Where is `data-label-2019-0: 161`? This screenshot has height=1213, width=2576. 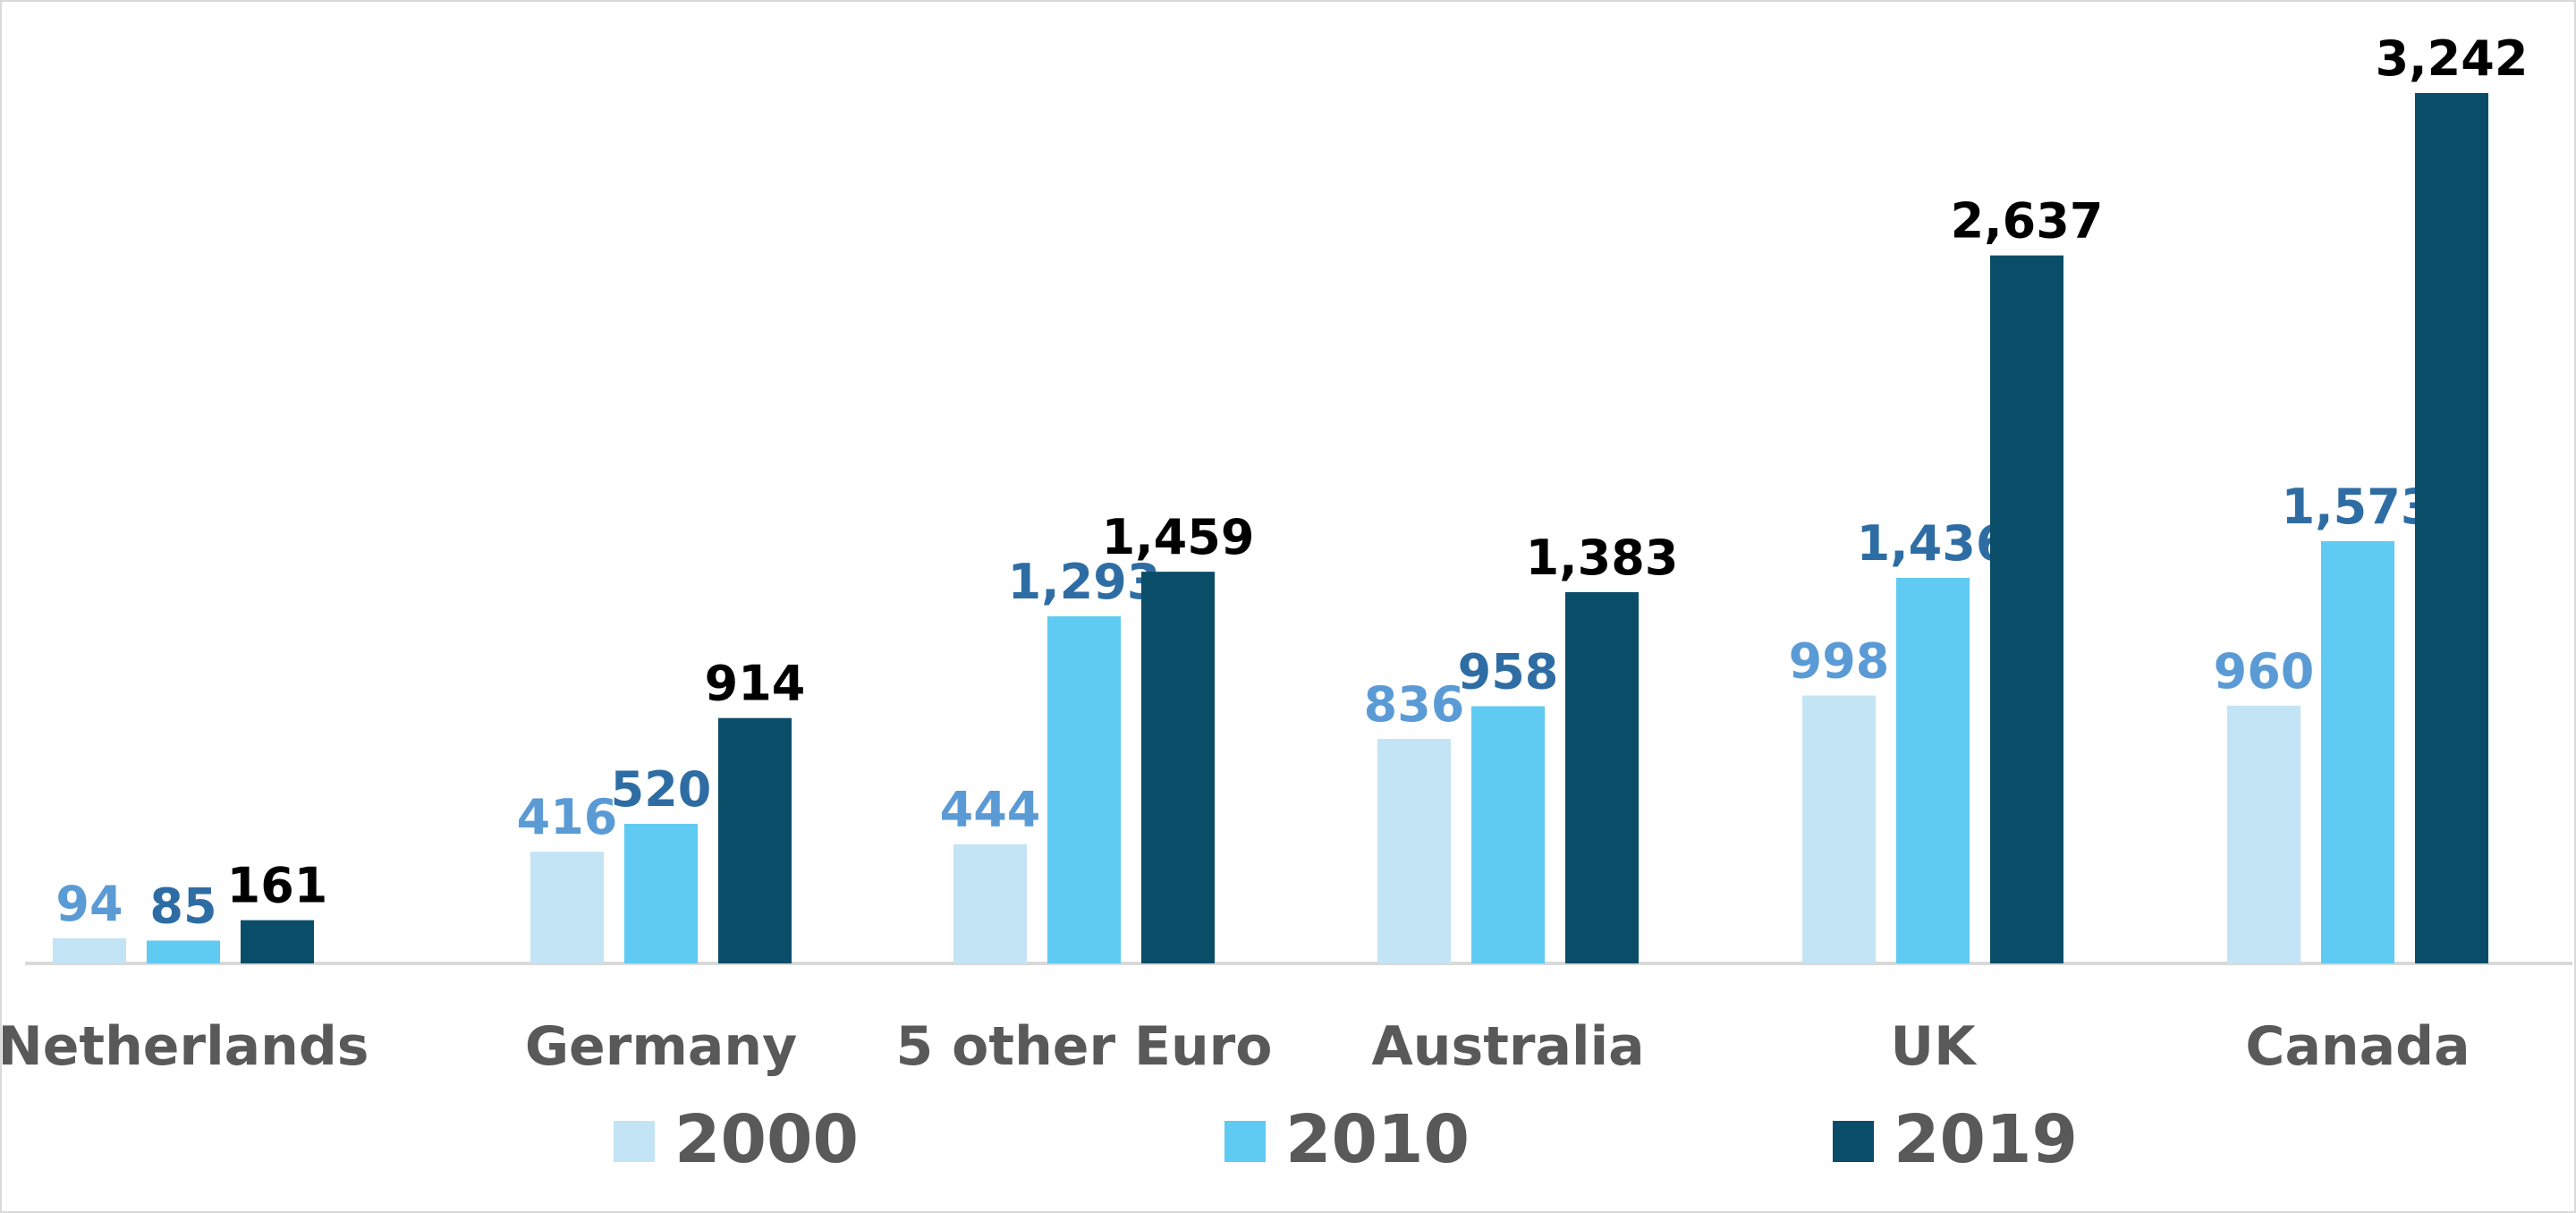 data-label-2019-0: 161 is located at coordinates (277, 886).